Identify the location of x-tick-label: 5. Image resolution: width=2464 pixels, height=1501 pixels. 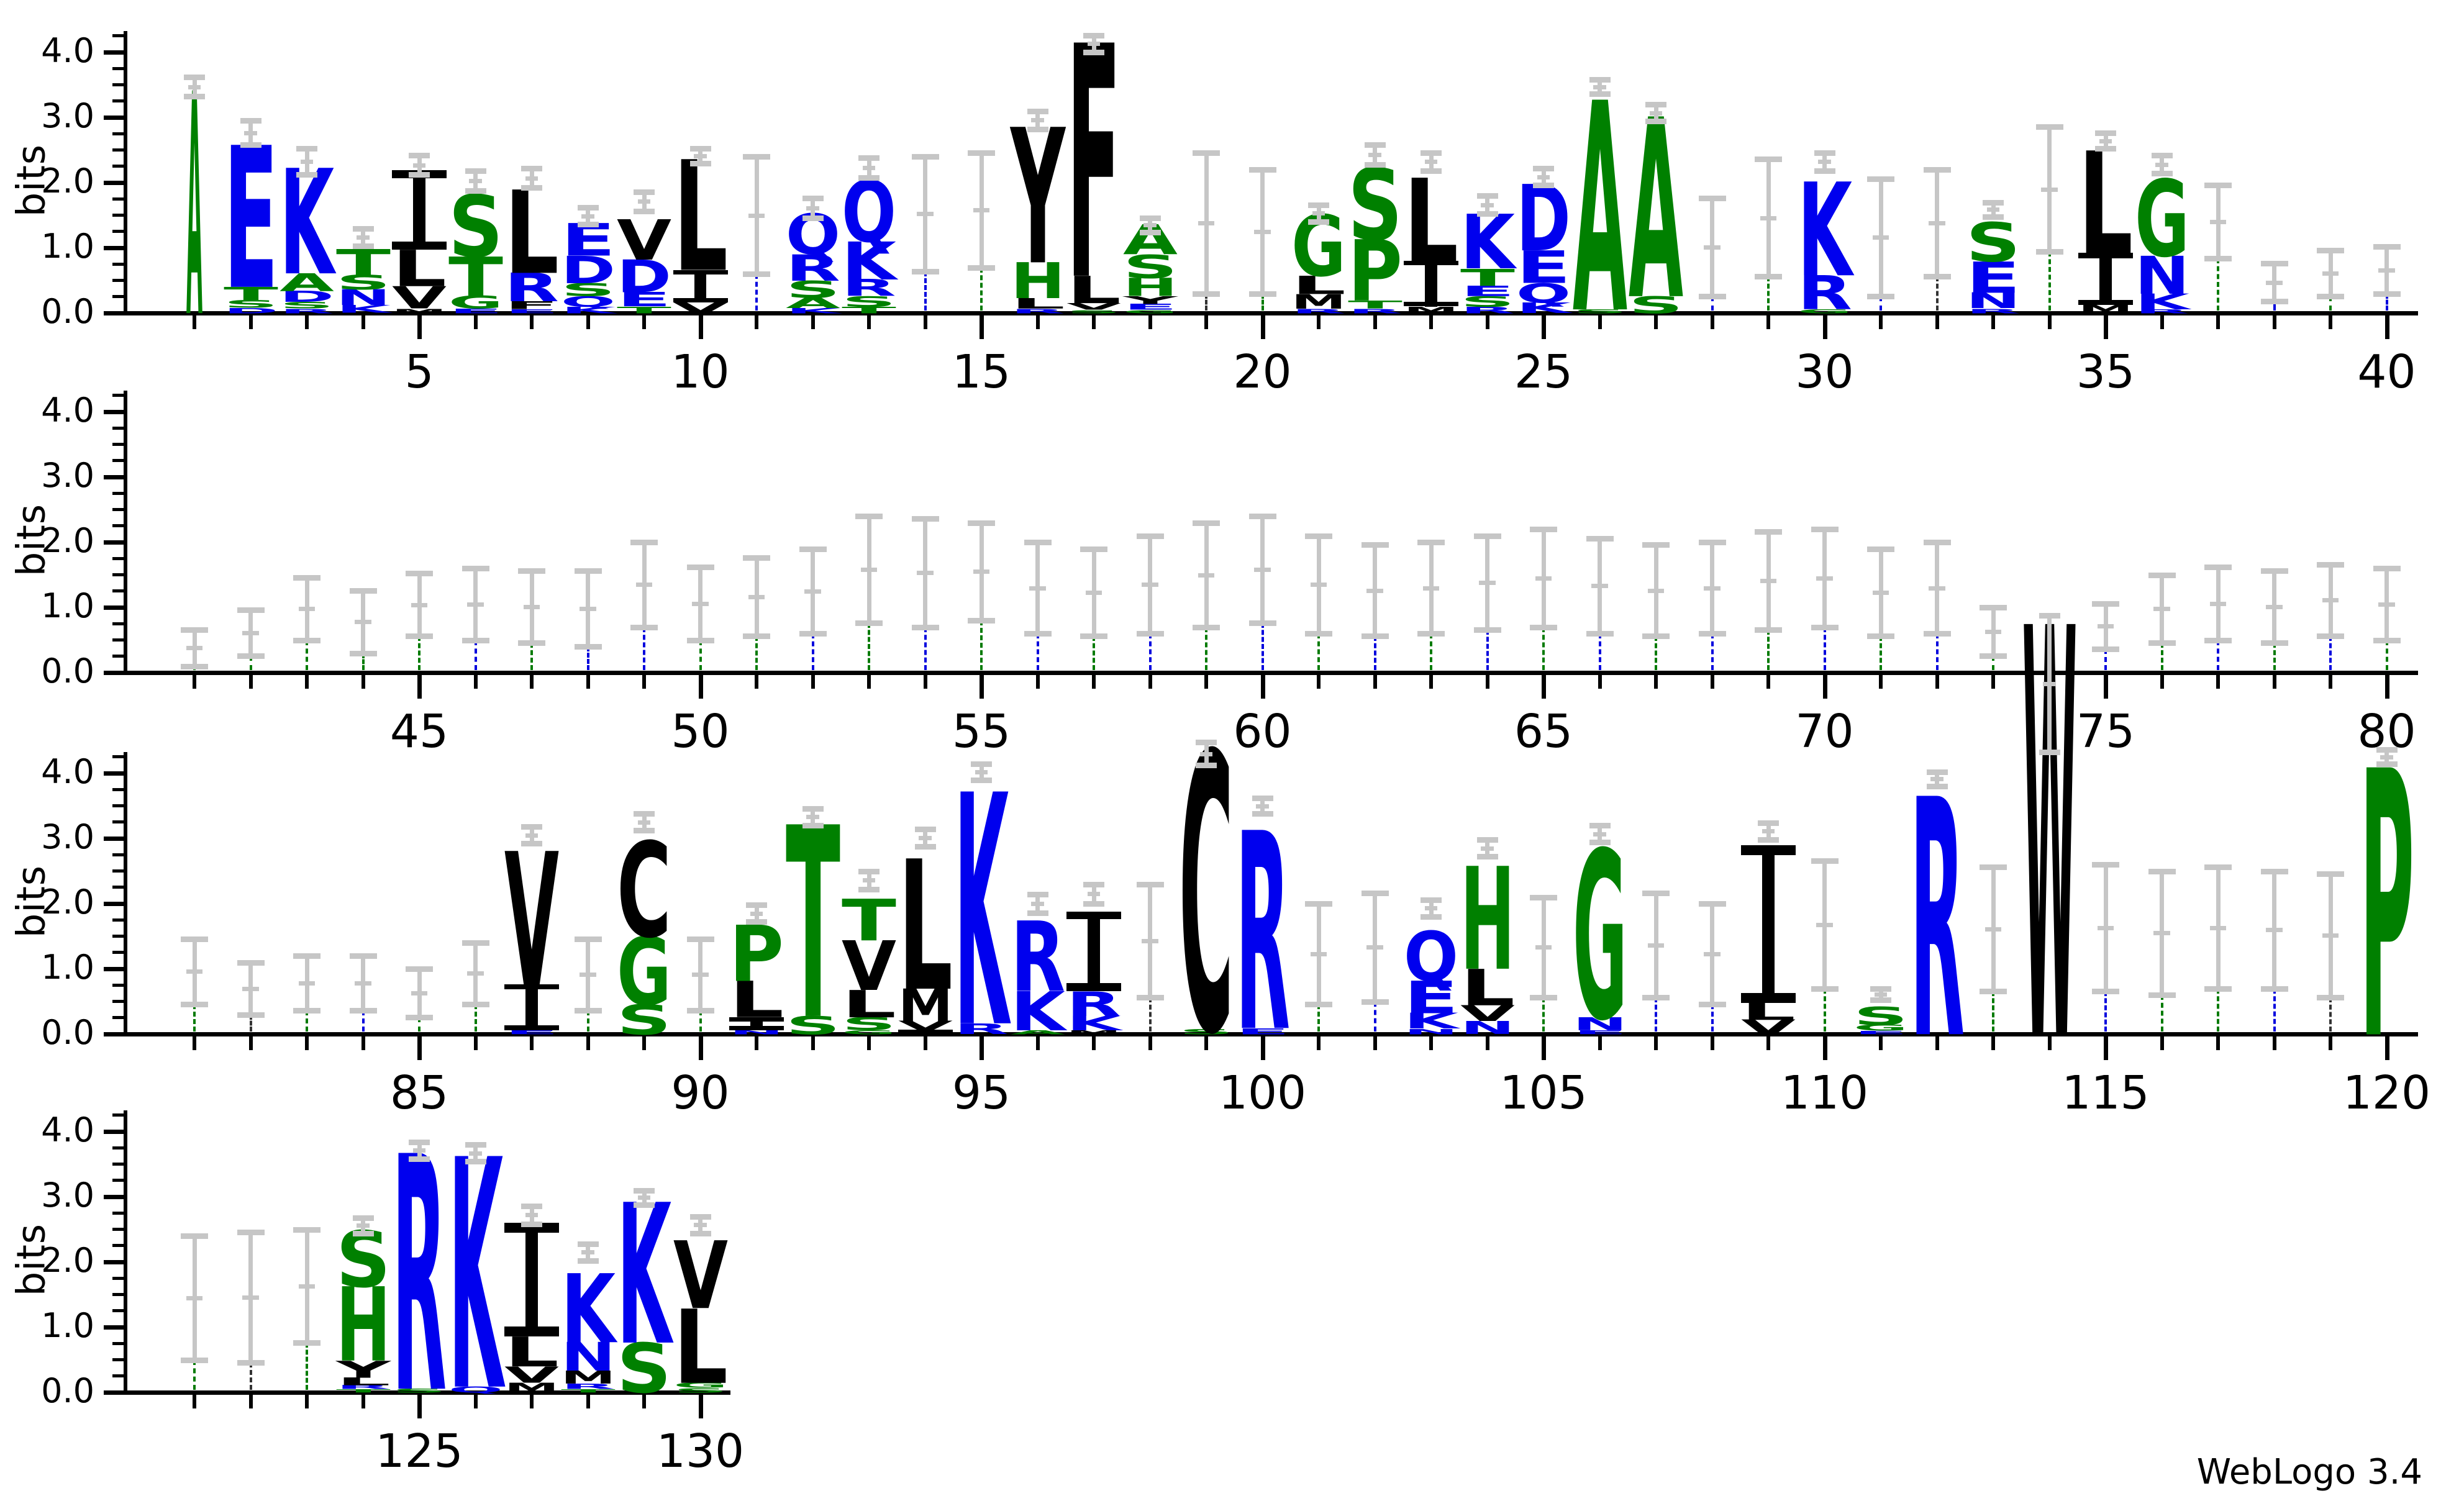
(419, 372).